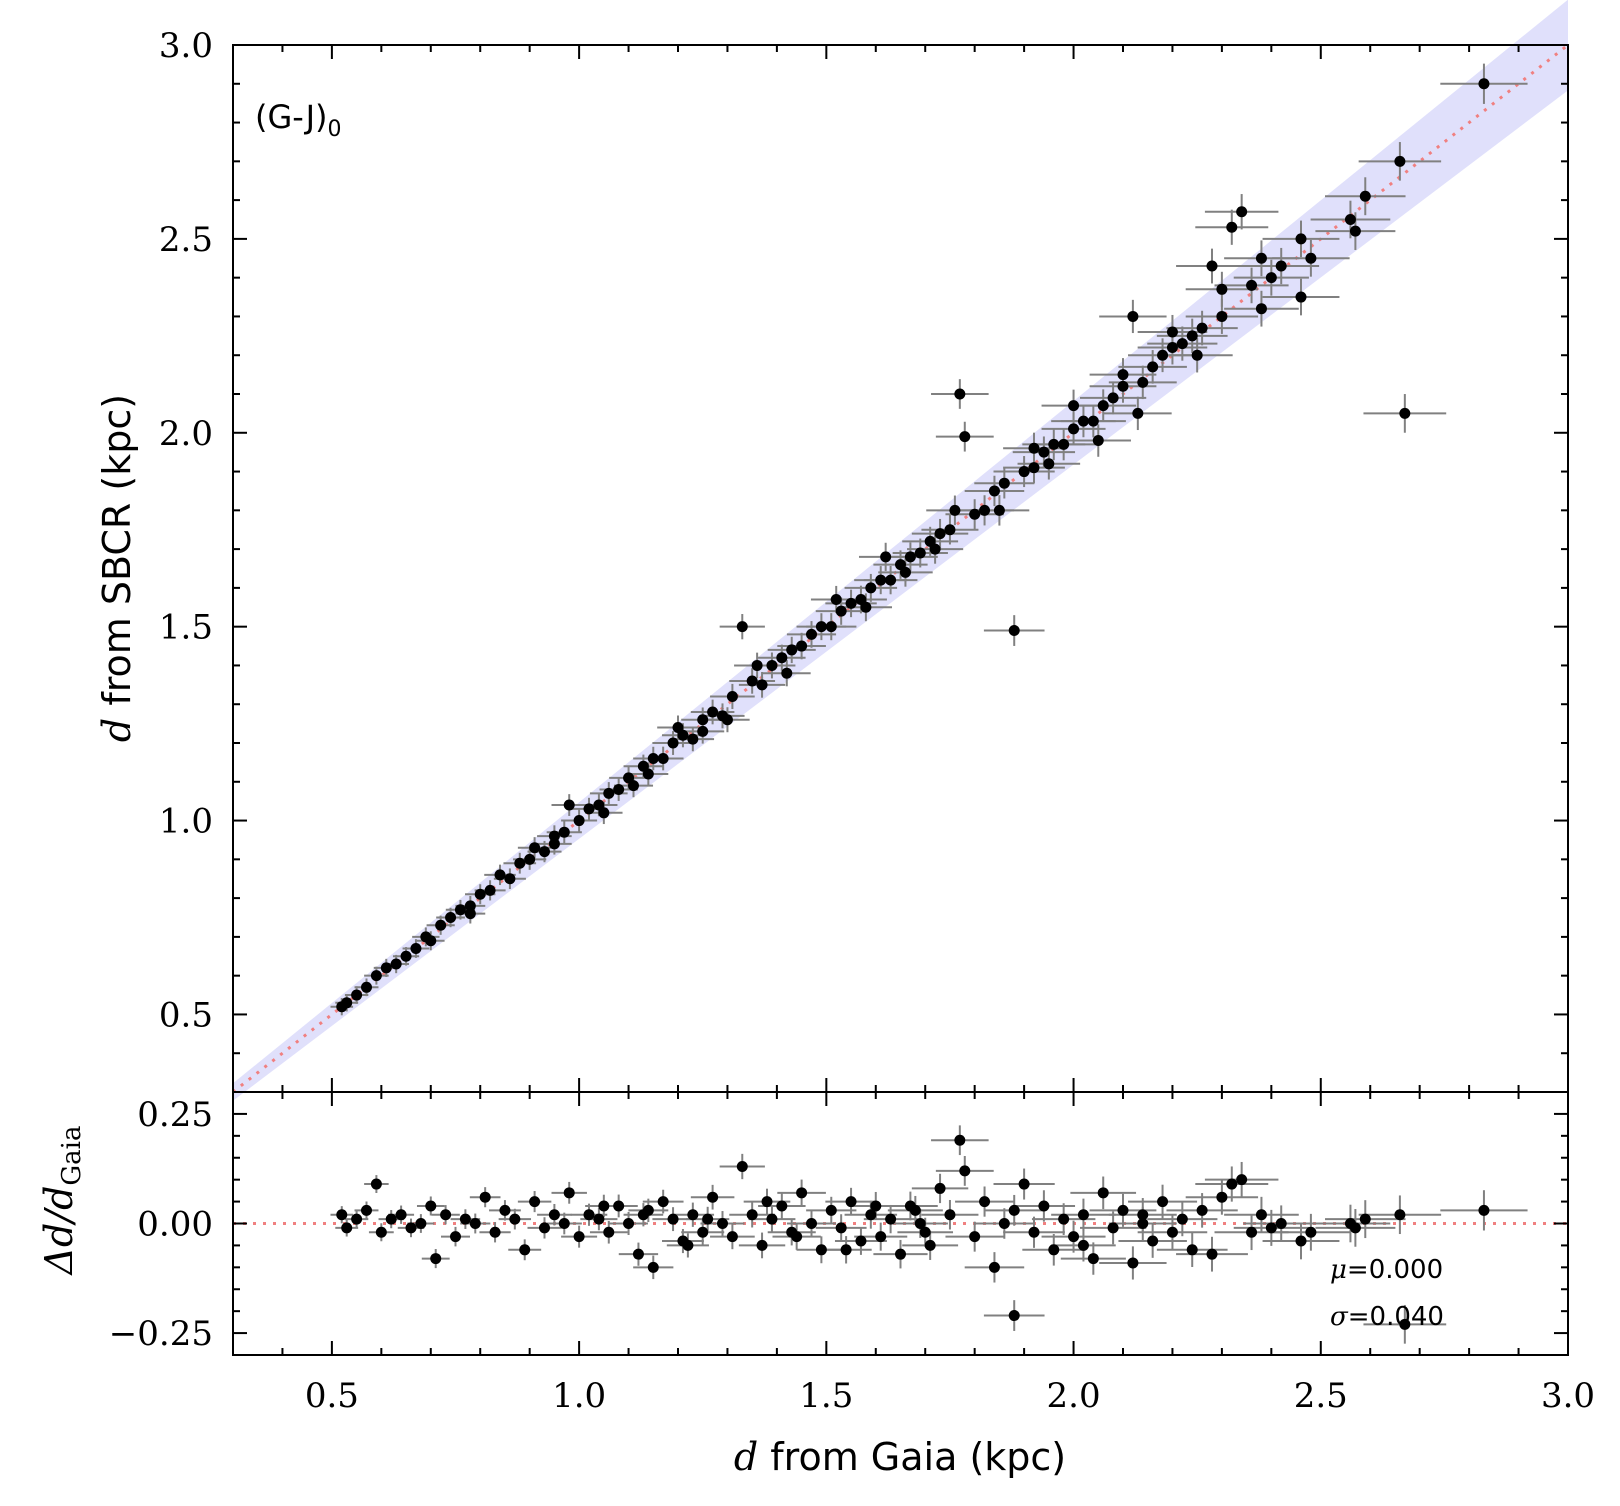  What do you see at coordinates (175, 1225) in the screenshot?
I see `y-tick-label: 0.00` at bounding box center [175, 1225].